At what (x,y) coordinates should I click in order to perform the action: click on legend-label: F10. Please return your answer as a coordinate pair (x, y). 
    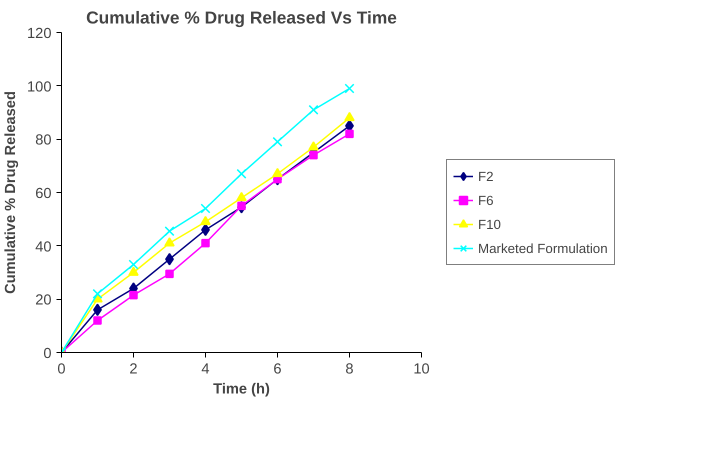
    Looking at the image, I should click on (489, 224).